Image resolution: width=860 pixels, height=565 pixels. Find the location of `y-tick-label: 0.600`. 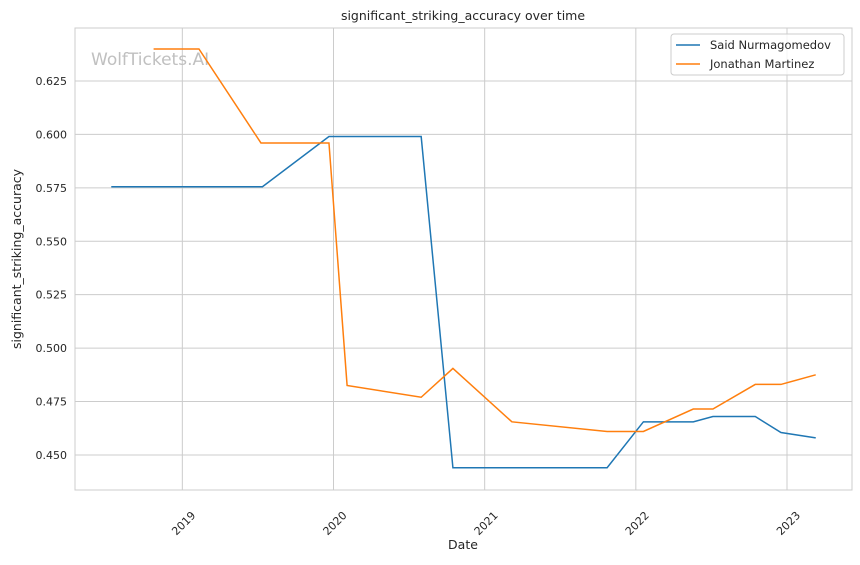

y-tick-label: 0.600 is located at coordinates (52, 134).